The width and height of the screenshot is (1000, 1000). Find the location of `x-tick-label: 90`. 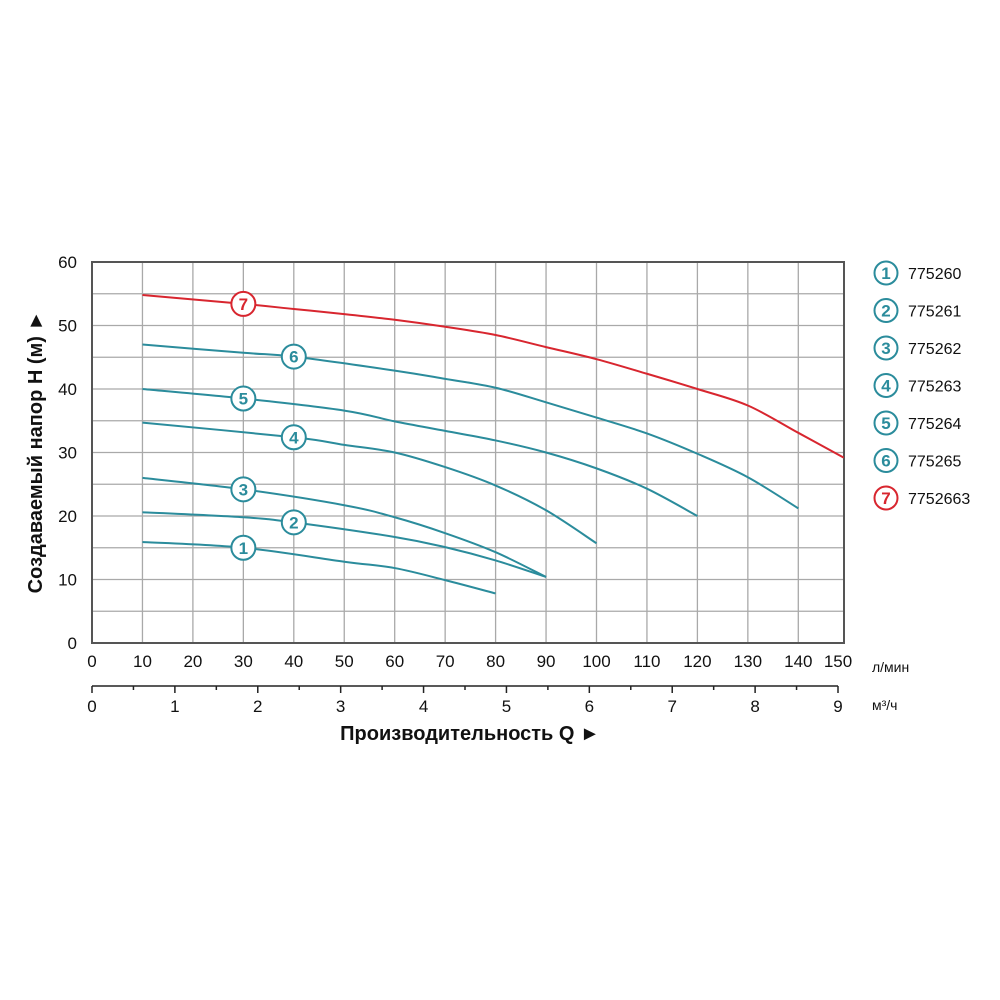

x-tick-label: 90 is located at coordinates (546, 661).